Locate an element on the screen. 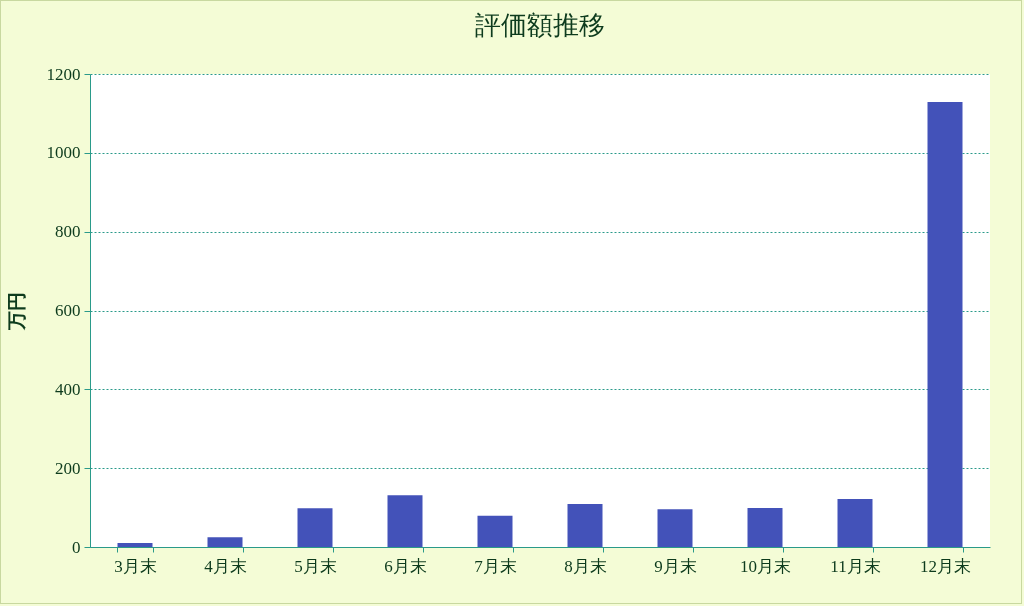 The image size is (1024, 606). x-tick-label: 4月末 is located at coordinates (225, 566).